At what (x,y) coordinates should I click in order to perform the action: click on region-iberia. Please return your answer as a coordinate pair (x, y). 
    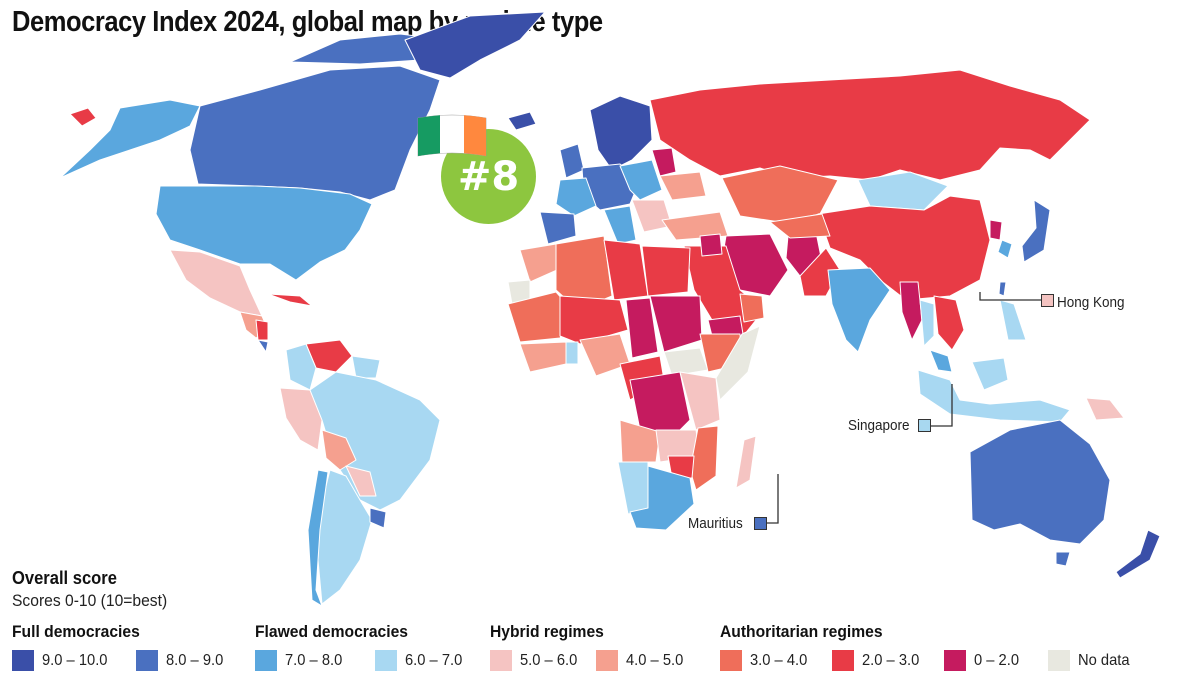
    Looking at the image, I should click on (558, 228).